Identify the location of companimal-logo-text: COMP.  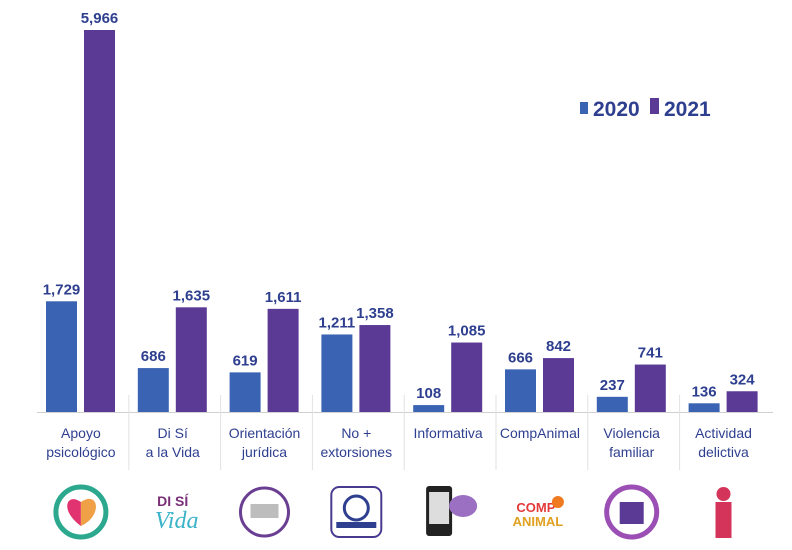
(535, 507).